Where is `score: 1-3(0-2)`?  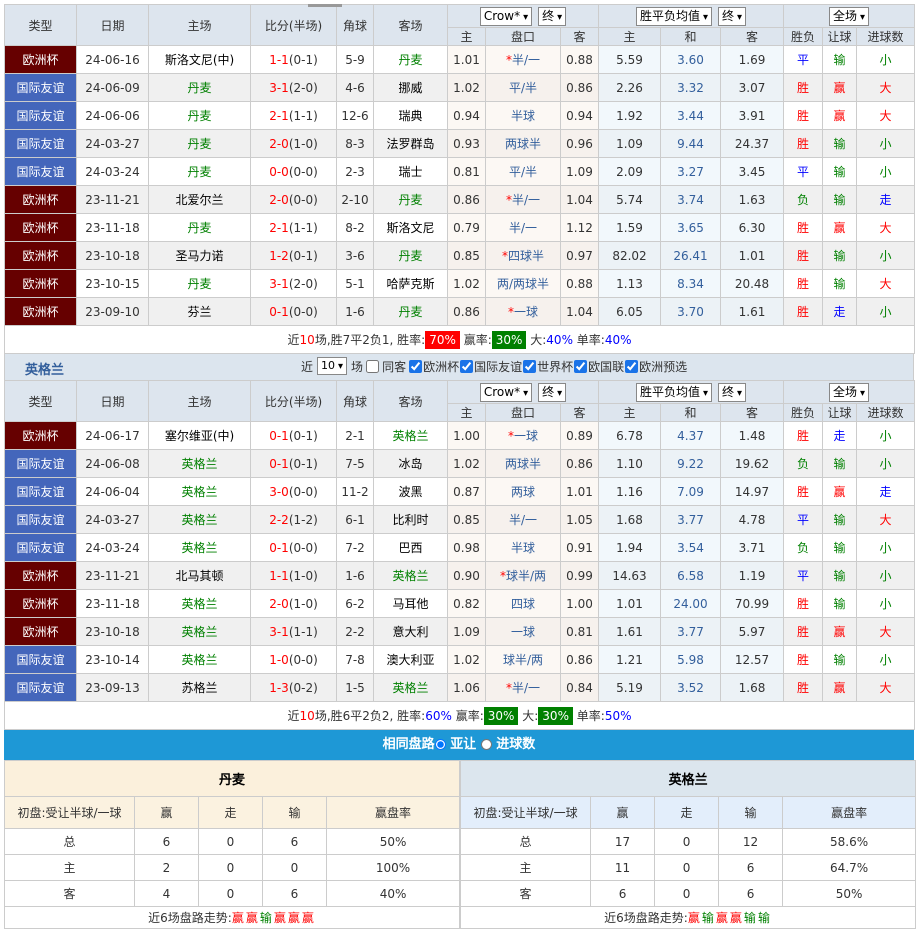 score: 1-3(0-2) is located at coordinates (293, 687).